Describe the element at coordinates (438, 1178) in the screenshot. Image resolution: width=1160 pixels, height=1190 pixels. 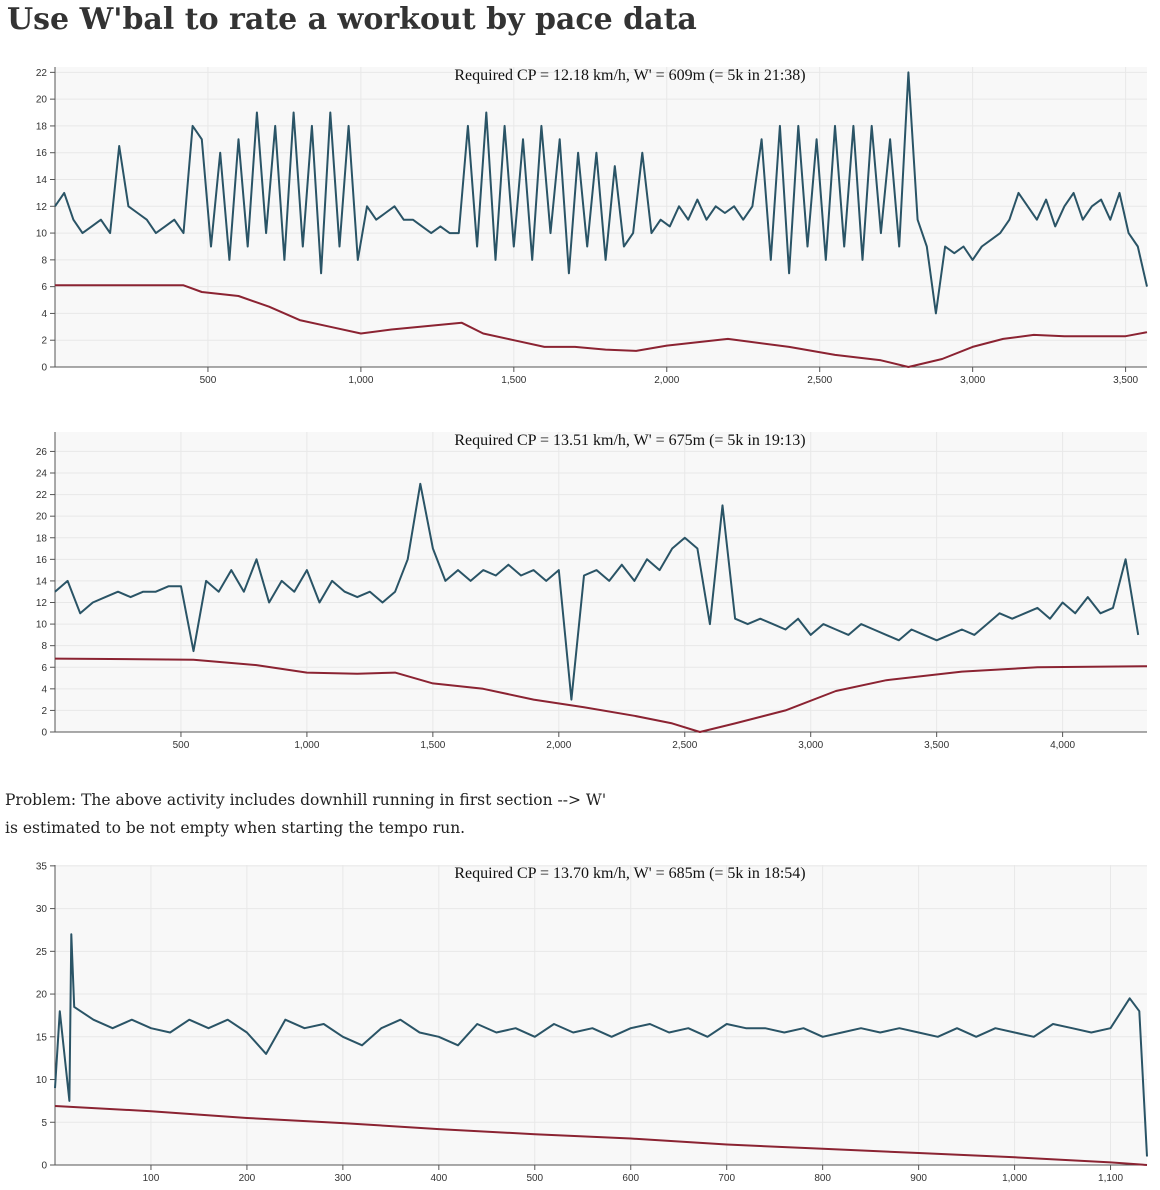
I see `x-tick-label: 400` at that location.